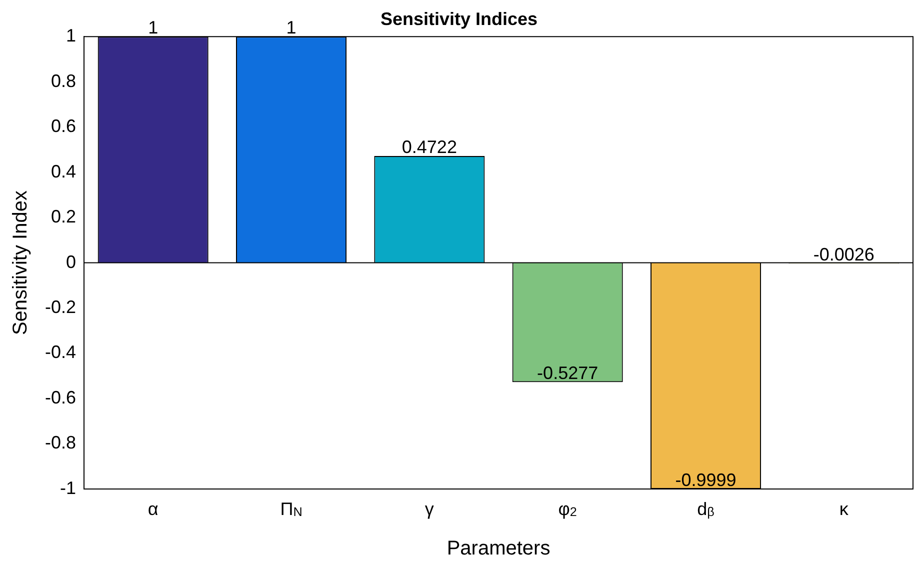 The height and width of the screenshot is (570, 915). Describe the element at coordinates (68, 488) in the screenshot. I see `y-tick-label: -1` at that location.